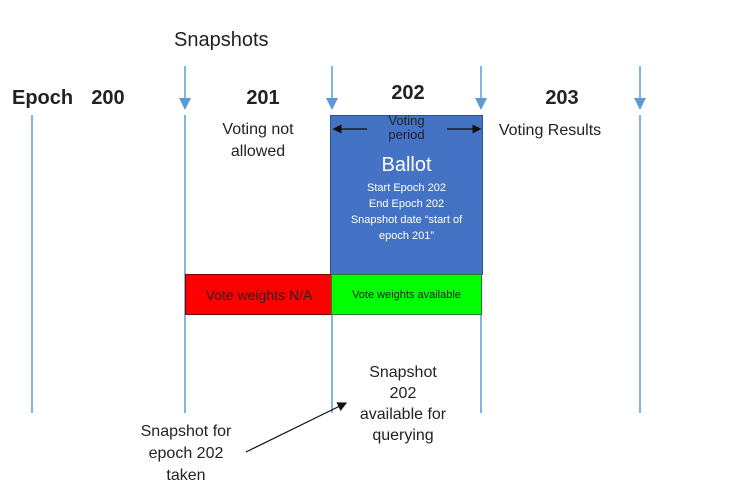 This screenshot has height=491, width=730. I want to click on epoch-202: 202, so click(408, 93).